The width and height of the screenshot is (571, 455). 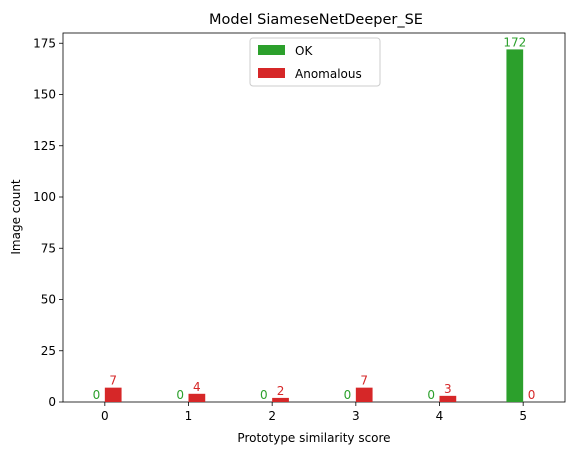 What do you see at coordinates (48, 248) in the screenshot?
I see `y-tick-label: 75` at bounding box center [48, 248].